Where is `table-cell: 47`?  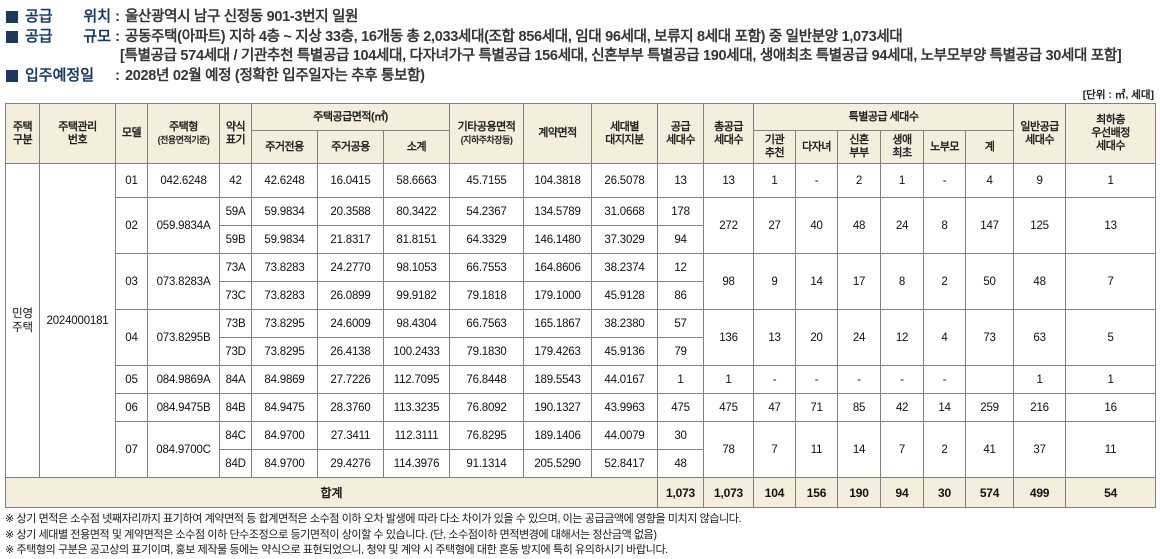
table-cell: 47 is located at coordinates (775, 407).